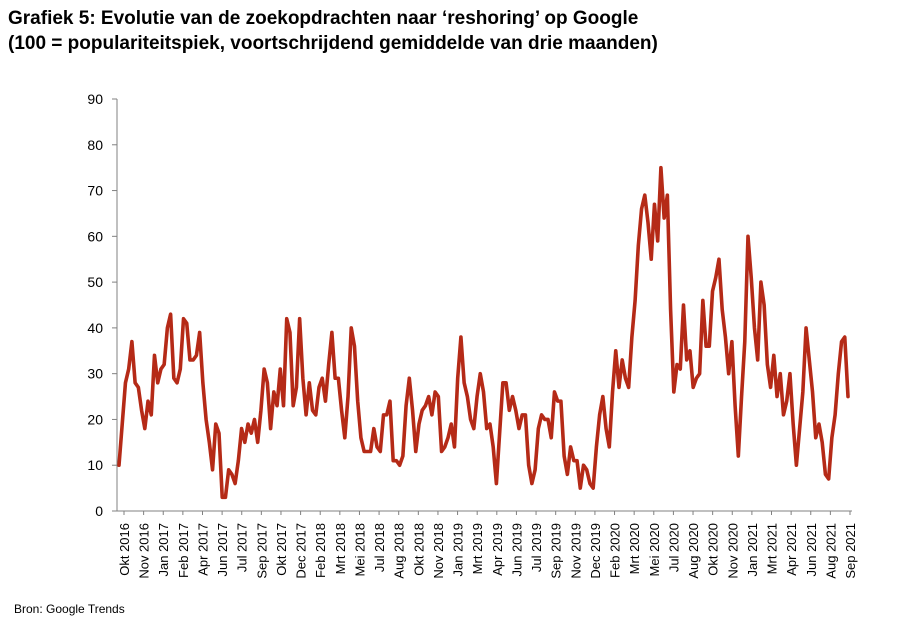 This screenshot has height=642, width=917. What do you see at coordinates (595, 551) in the screenshot?
I see `x-tick-label: Dec 2019` at bounding box center [595, 551].